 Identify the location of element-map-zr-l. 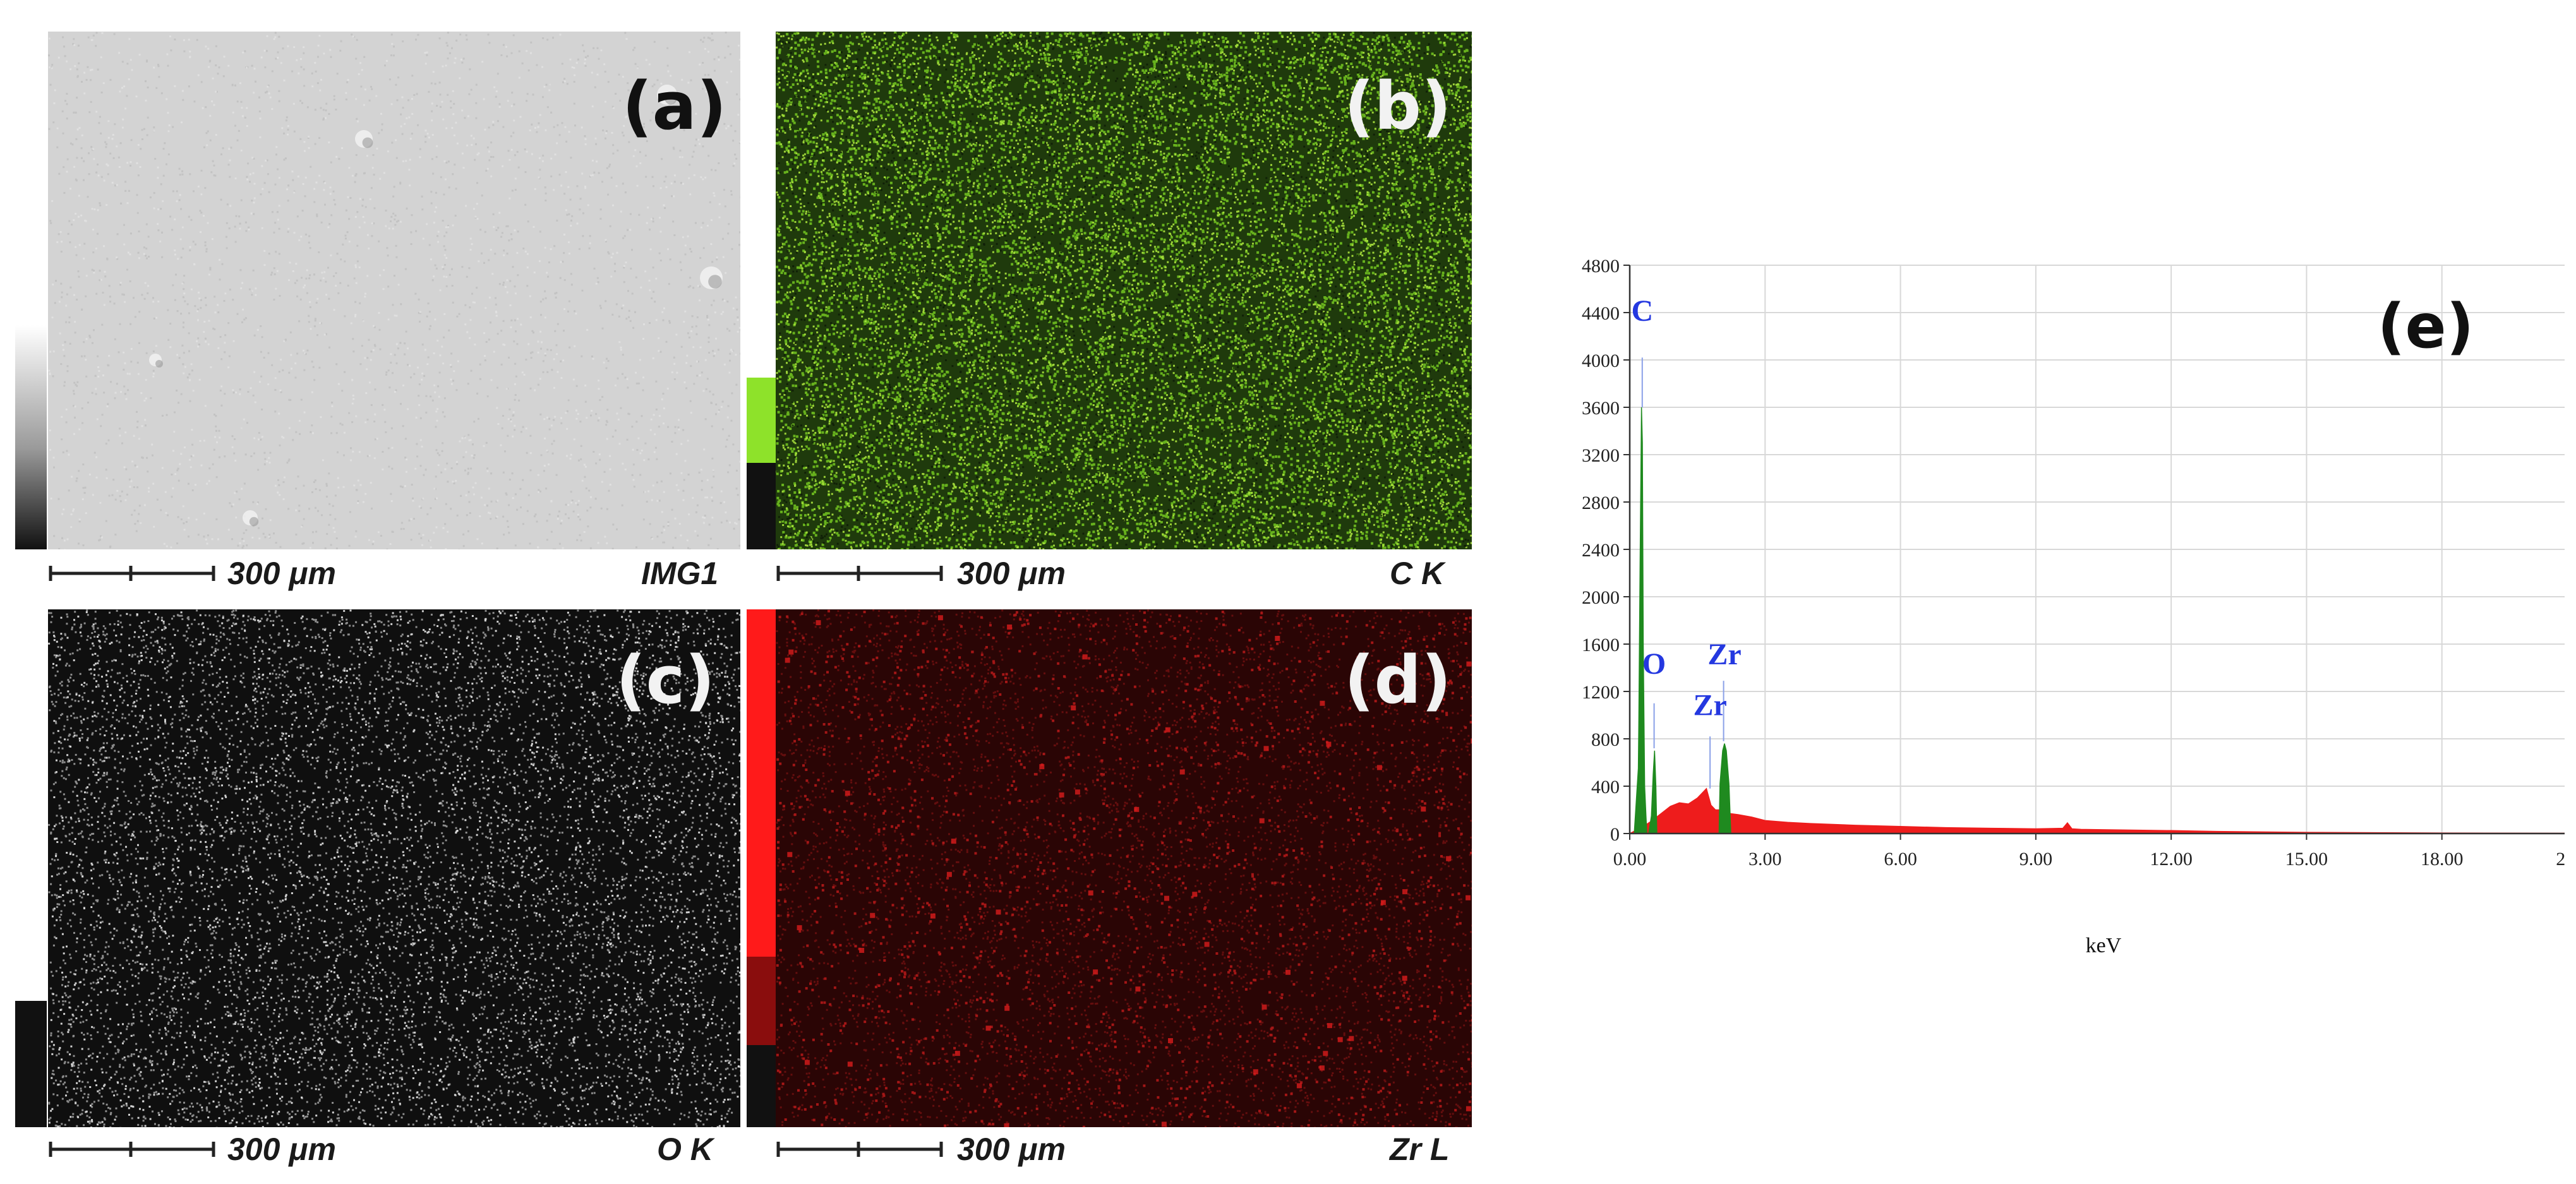
(1124, 868).